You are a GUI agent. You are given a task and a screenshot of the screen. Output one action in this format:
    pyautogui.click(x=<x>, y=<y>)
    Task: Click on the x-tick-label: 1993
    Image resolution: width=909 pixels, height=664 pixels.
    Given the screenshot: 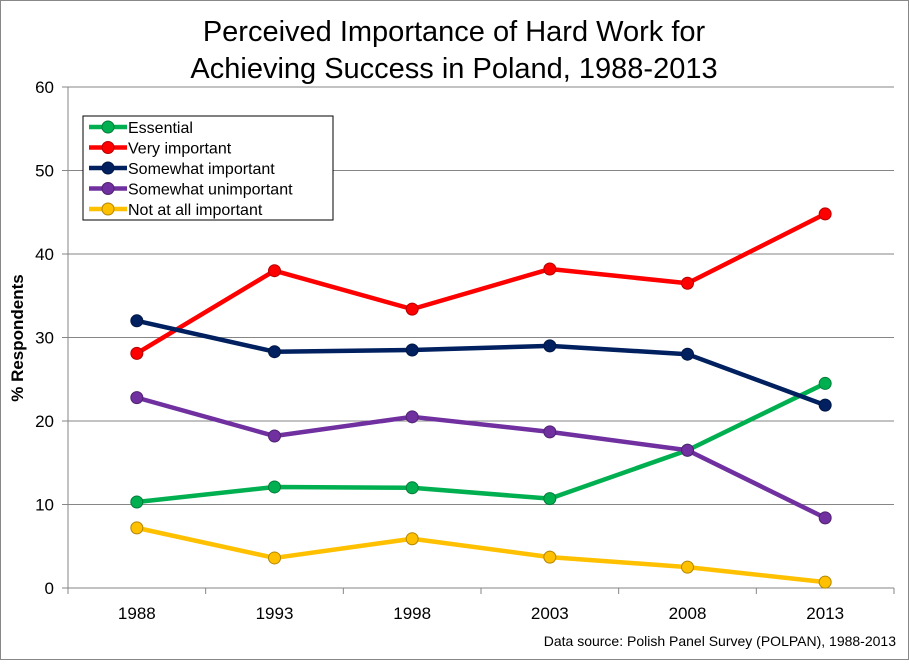 What is the action you would take?
    pyautogui.click(x=275, y=613)
    